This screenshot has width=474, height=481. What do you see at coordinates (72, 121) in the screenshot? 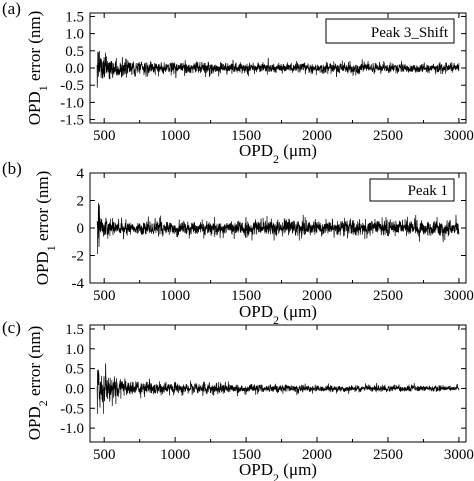
I see `y-tick-label: -1.5` at bounding box center [72, 121].